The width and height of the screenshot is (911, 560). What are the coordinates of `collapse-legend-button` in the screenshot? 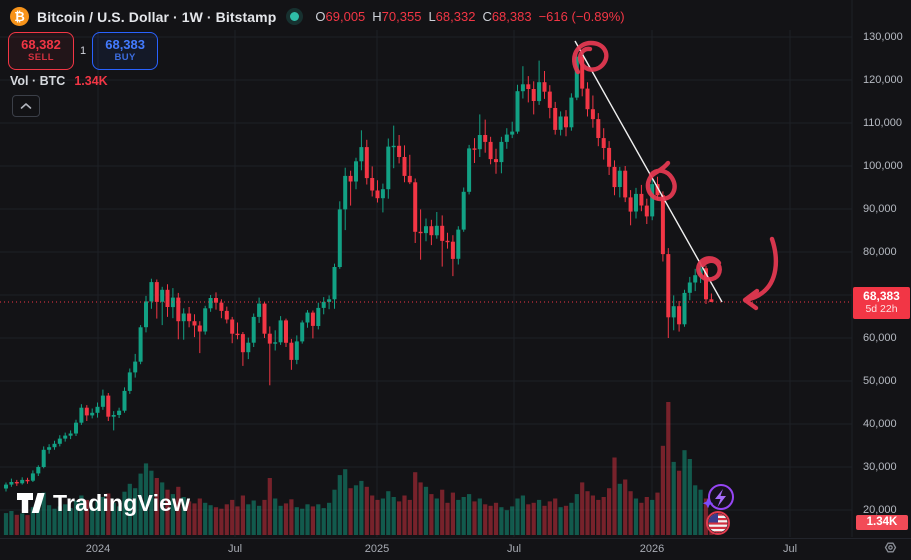 It's located at (26, 106).